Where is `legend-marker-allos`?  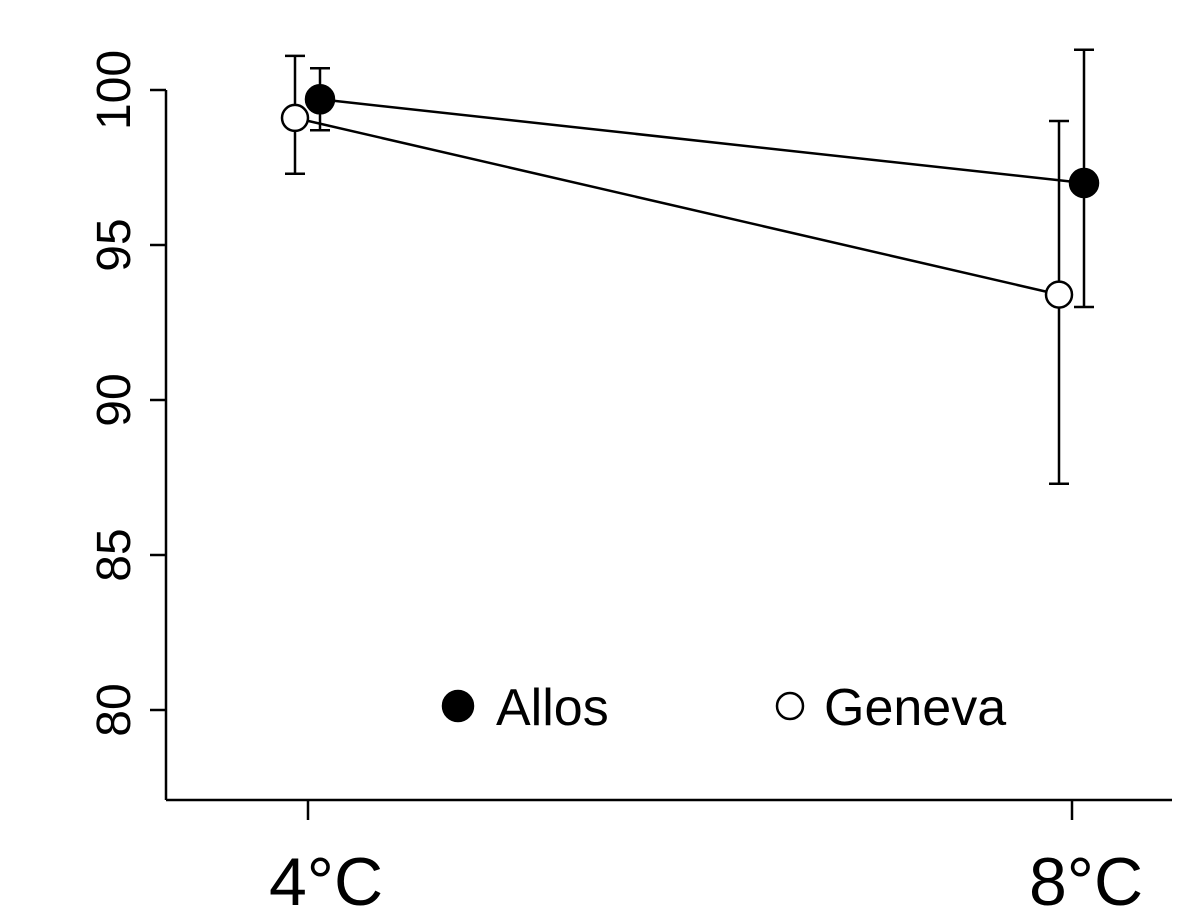
legend-marker-allos is located at coordinates (458, 706).